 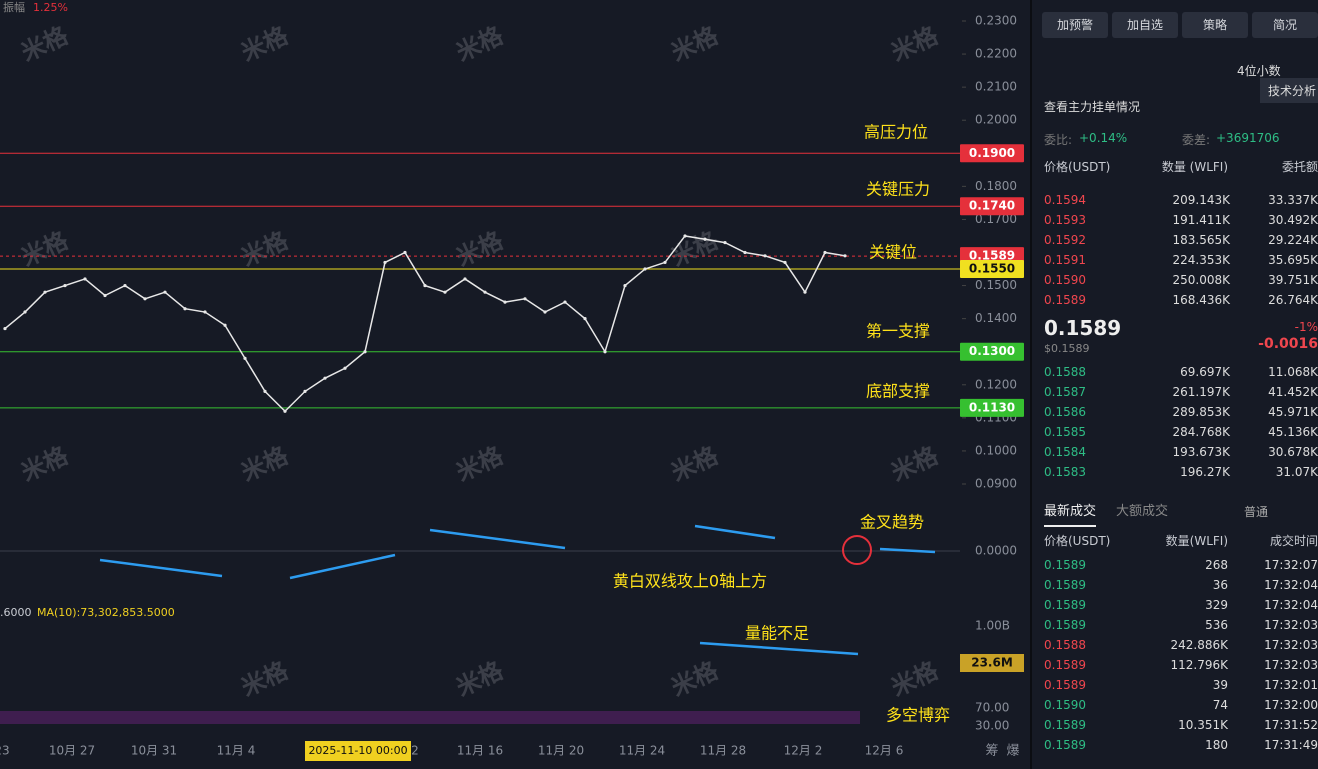 What do you see at coordinates (1220, 705) in the screenshot?
I see `cell: 74` at bounding box center [1220, 705].